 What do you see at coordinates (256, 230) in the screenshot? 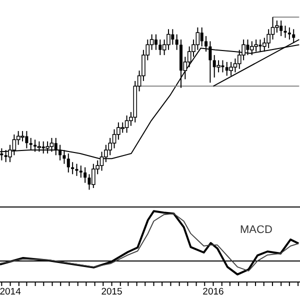
I see `annotation: MACD` at bounding box center [256, 230].